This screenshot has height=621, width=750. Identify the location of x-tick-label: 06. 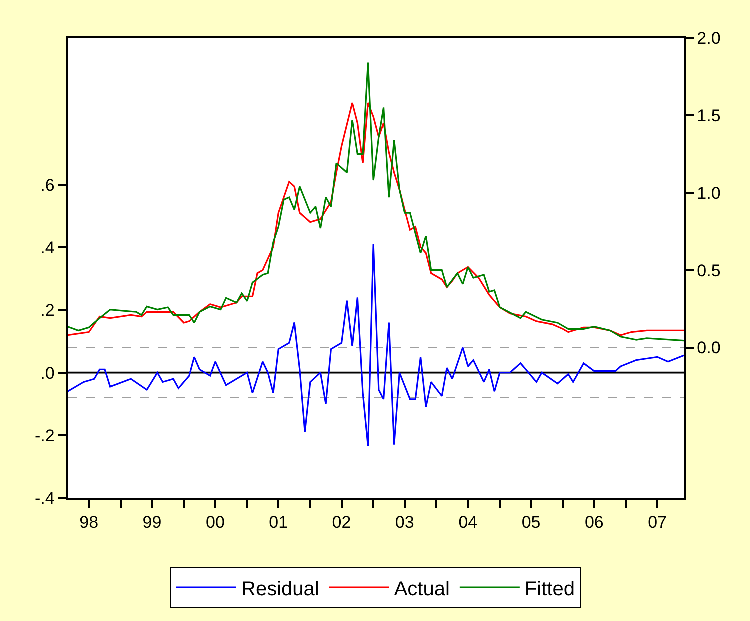
(594, 522).